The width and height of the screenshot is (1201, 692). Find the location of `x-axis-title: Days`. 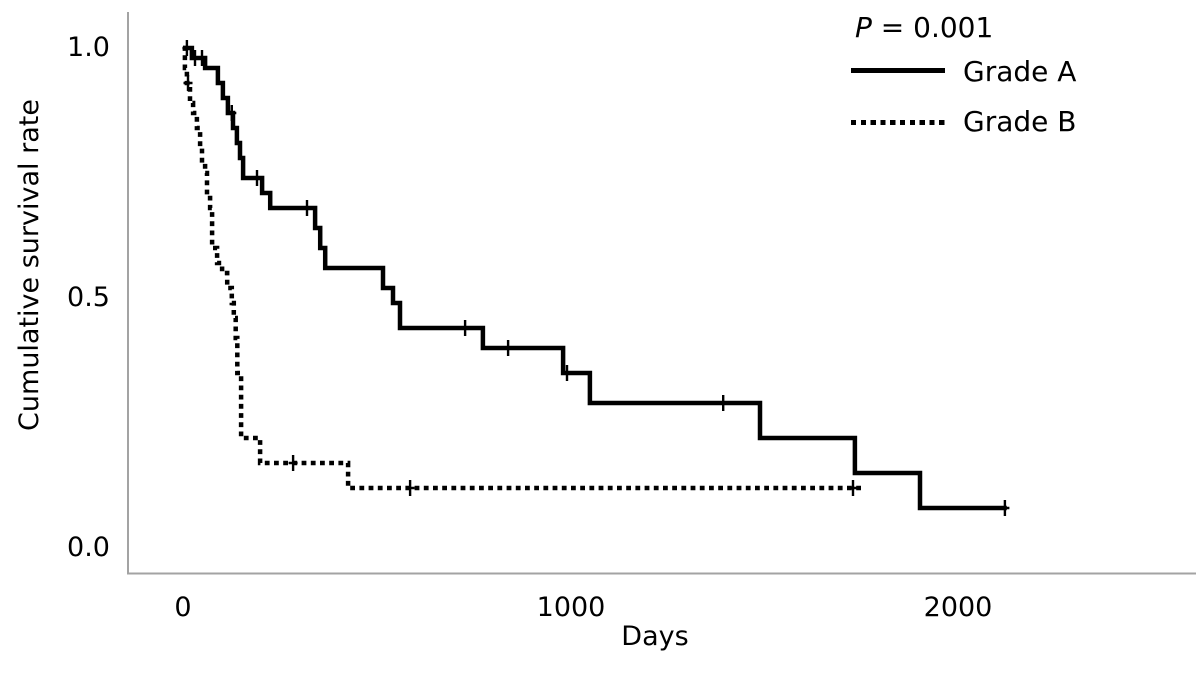

x-axis-title: Days is located at coordinates (655, 636).